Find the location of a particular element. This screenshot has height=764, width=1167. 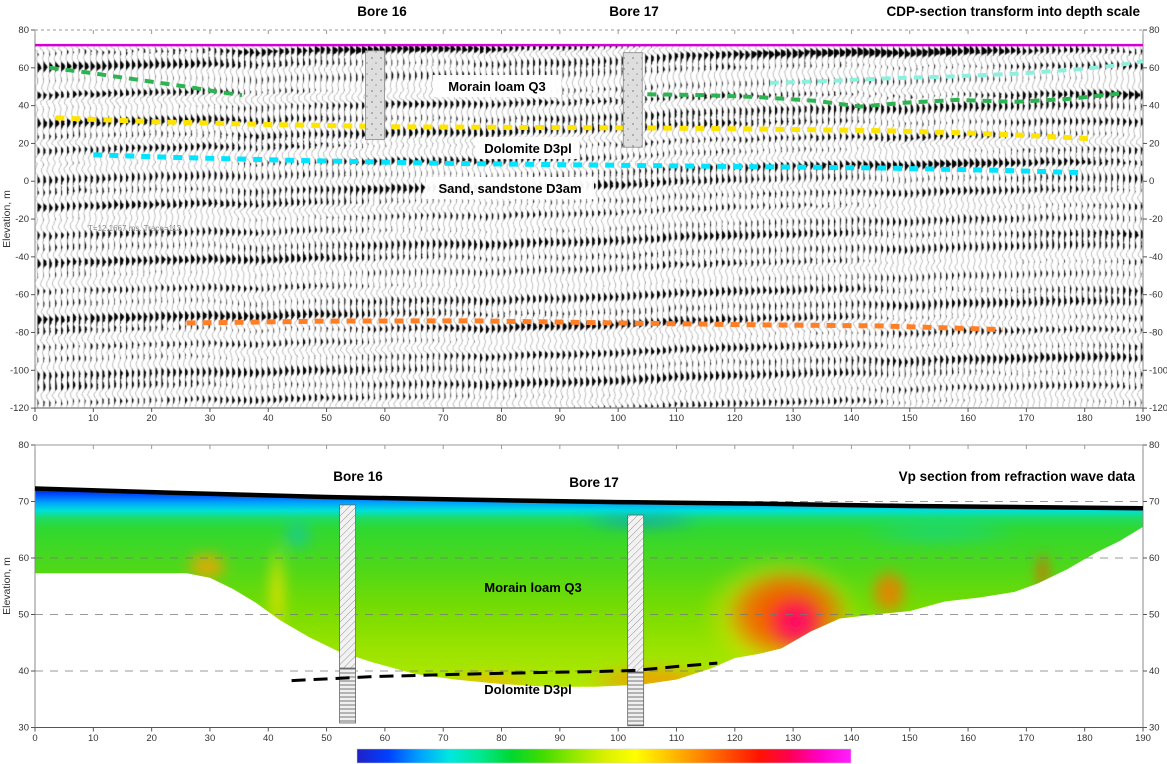

bore-column-upper is located at coordinates (636, 593).